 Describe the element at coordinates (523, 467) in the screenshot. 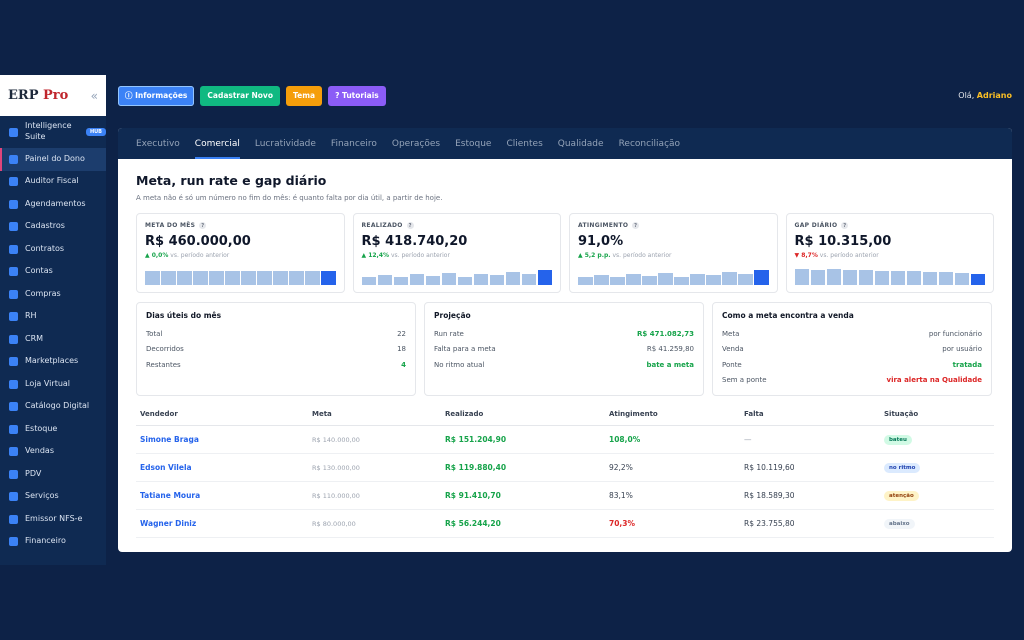

I see `table-cell: R$ 119.880,40` at that location.